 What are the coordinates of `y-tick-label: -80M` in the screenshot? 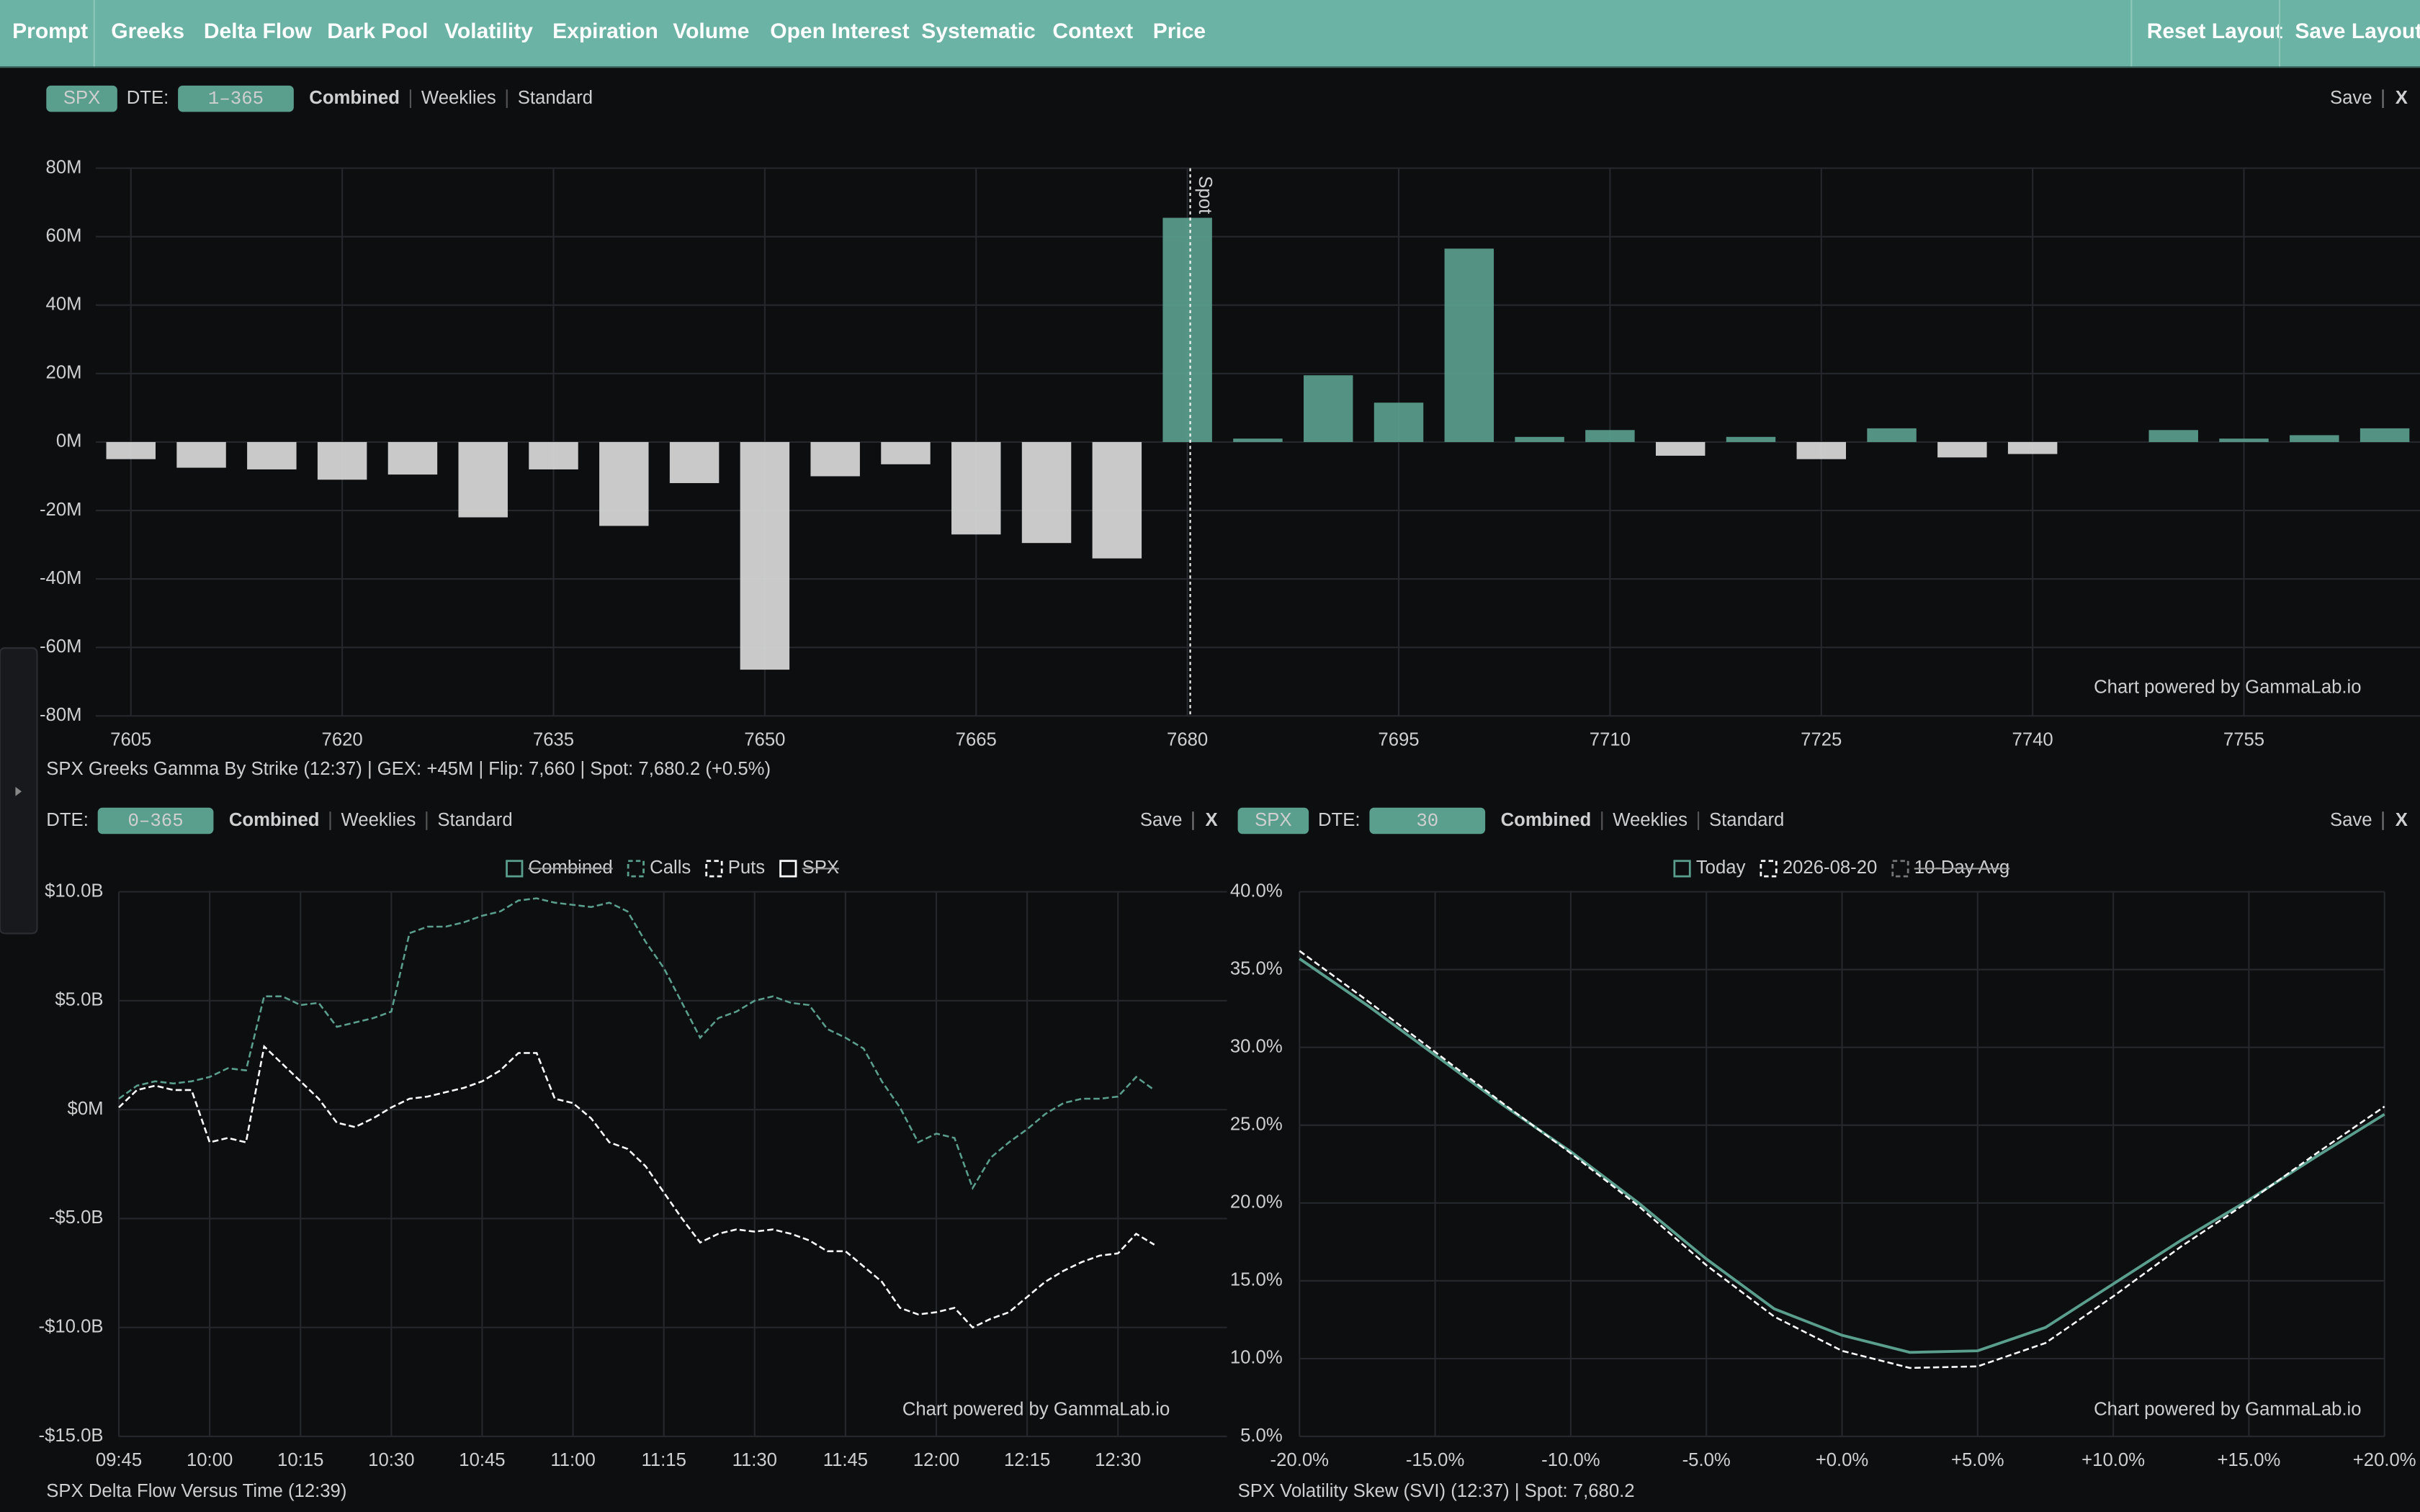 It's located at (61, 715).